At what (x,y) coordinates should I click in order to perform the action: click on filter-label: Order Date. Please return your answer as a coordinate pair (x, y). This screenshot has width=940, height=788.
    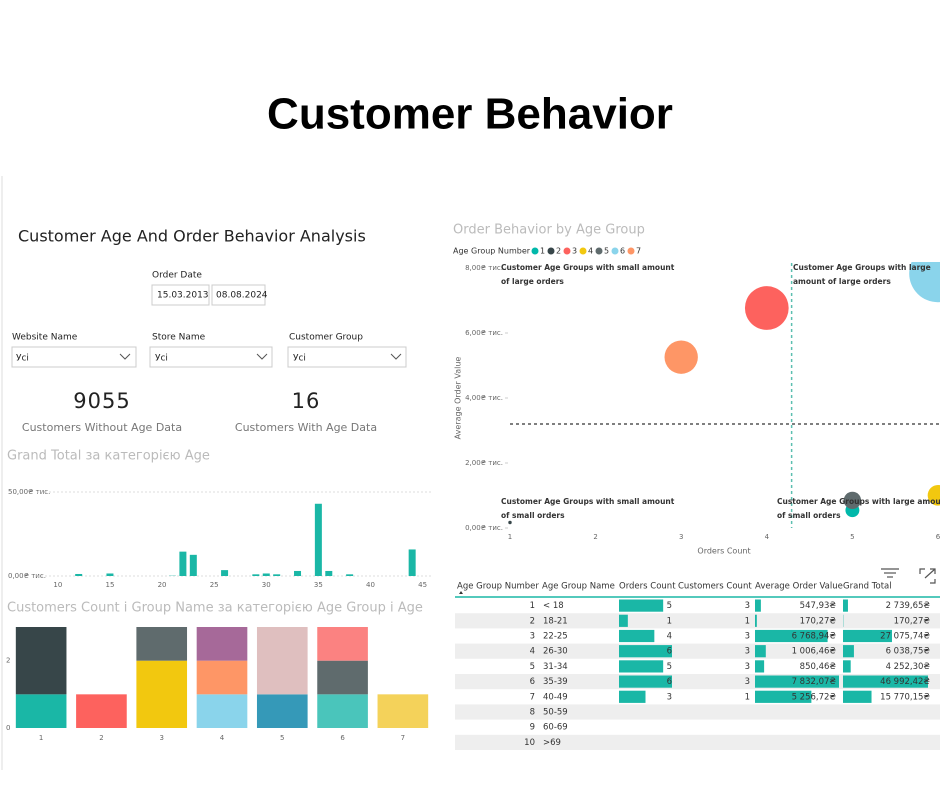
    Looking at the image, I should click on (177, 276).